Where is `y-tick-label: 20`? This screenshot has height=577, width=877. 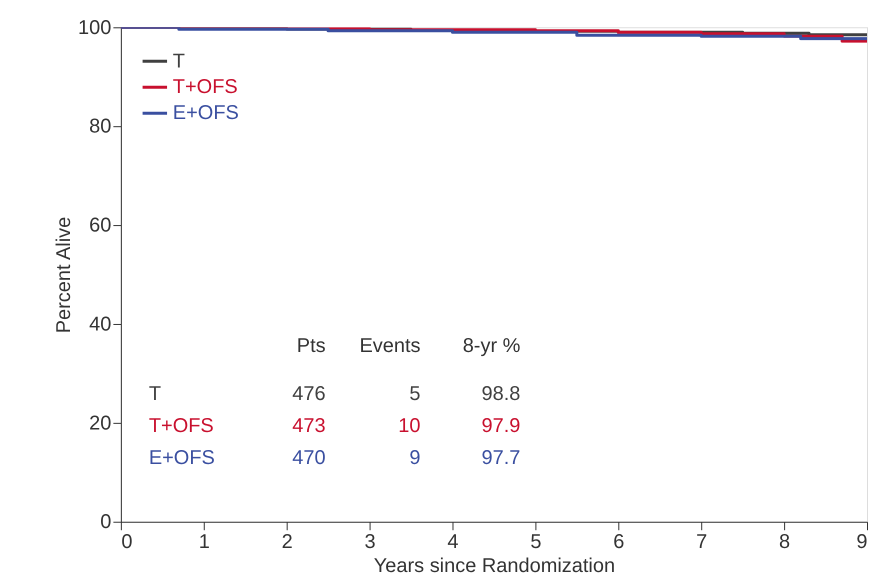 y-tick-label: 20 is located at coordinates (100, 423).